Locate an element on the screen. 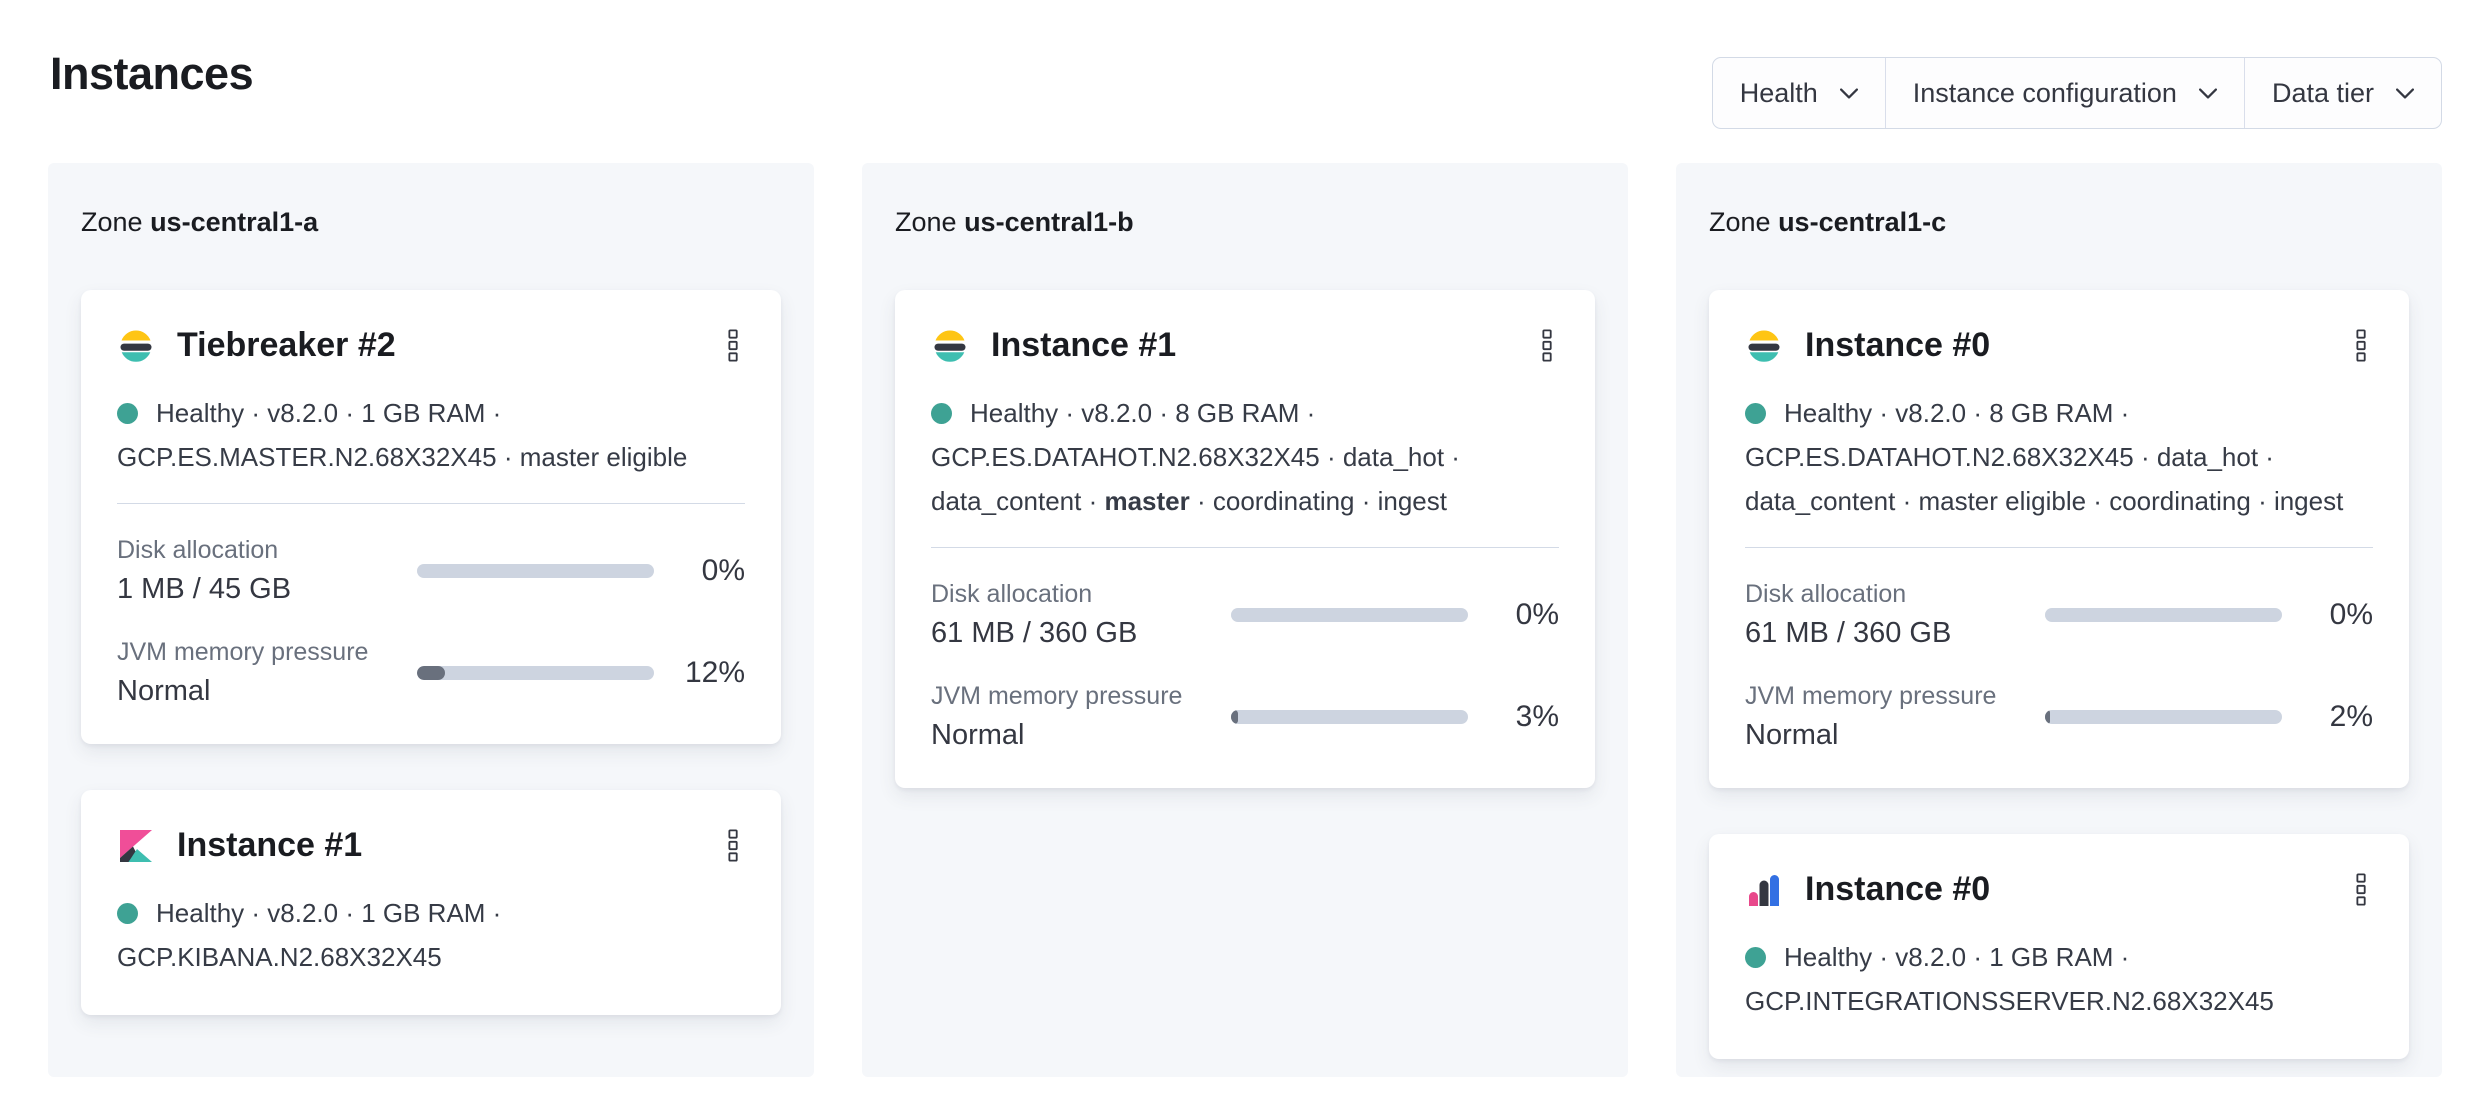 Image resolution: width=2490 pixels, height=1102 pixels. filters-group: Health Instance configuration Data tier is located at coordinates (2076, 93).